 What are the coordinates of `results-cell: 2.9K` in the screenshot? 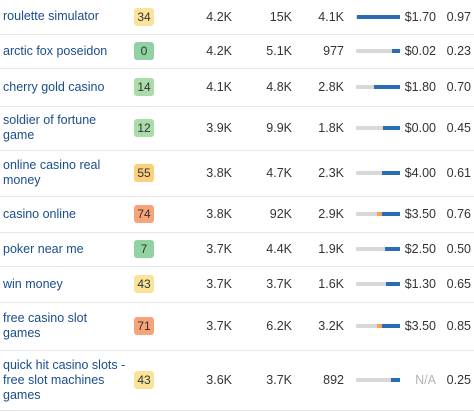 It's located at (320, 214).